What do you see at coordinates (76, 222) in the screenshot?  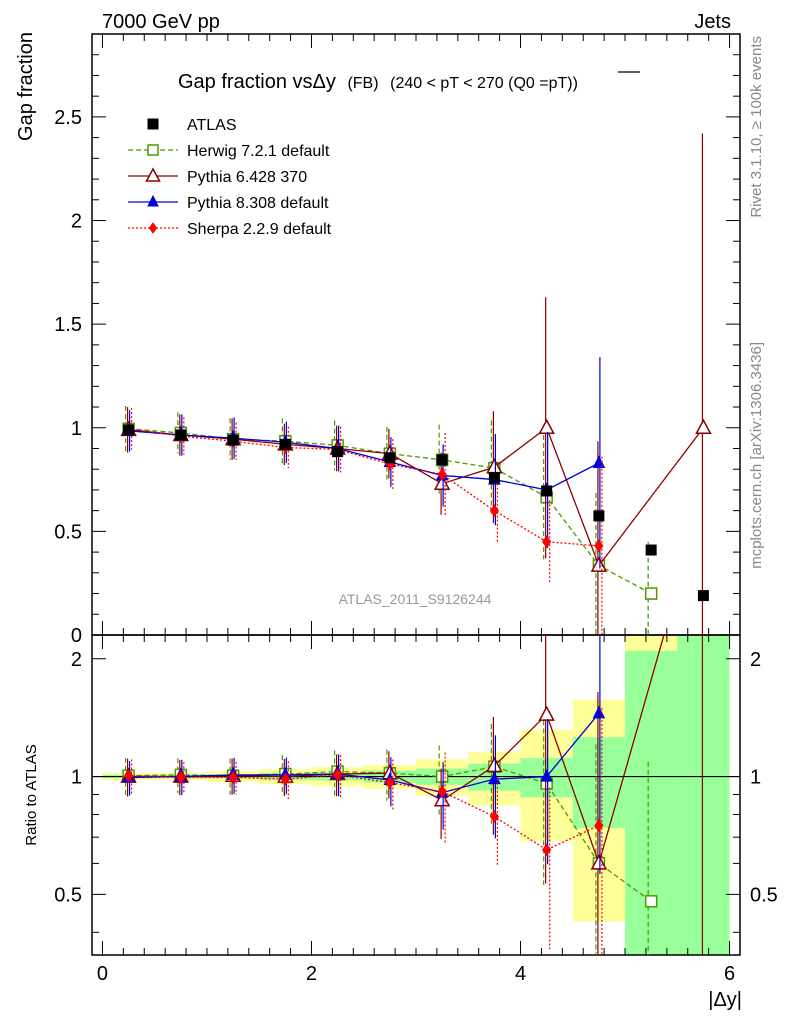 I see `y-tick-label: 2` at bounding box center [76, 222].